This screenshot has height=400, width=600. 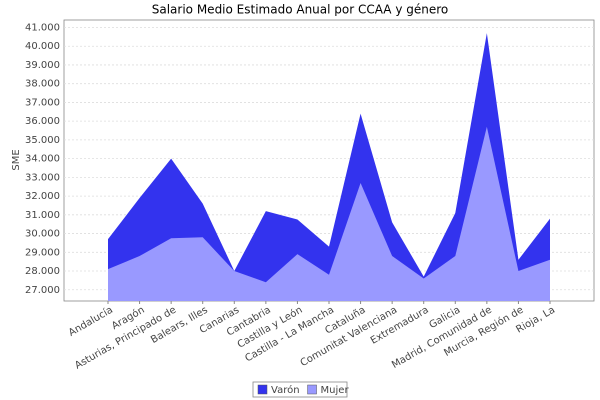 I want to click on legend-label: Mujer, so click(x=335, y=390).